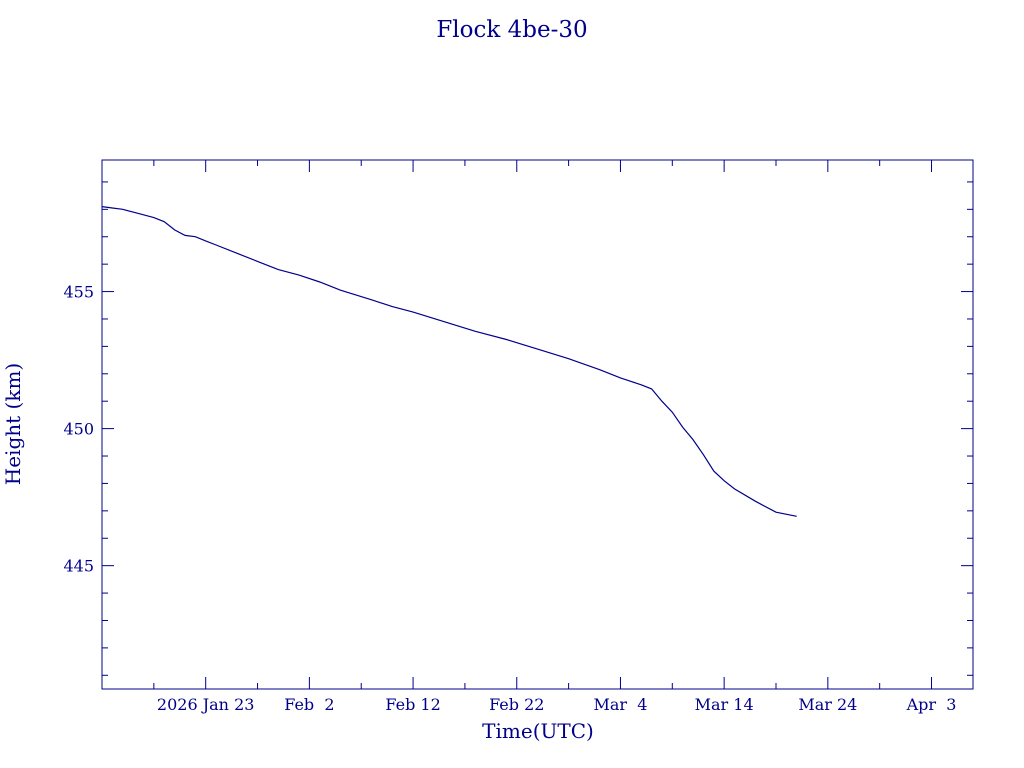 This screenshot has width=1024, height=768. I want to click on x-axis-label: Time(UTC), so click(538, 731).